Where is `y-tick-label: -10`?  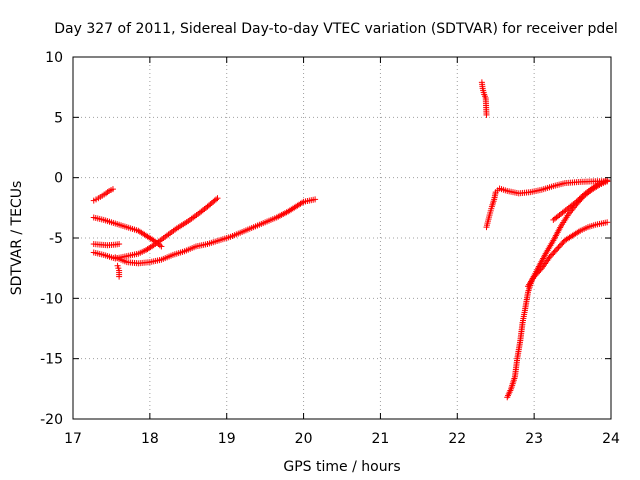 y-tick-label: -10 is located at coordinates (51, 299).